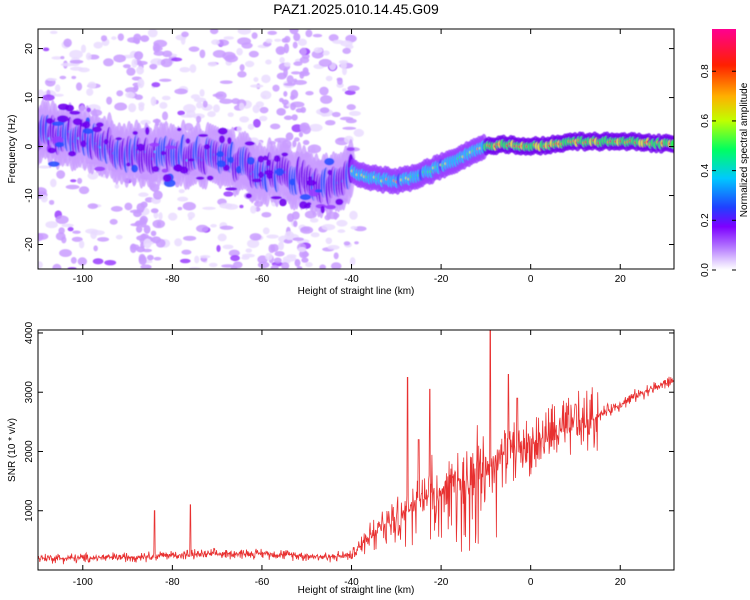 This screenshot has width=750, height=600. What do you see at coordinates (744, 149) in the screenshot?
I see `colorbar-label: Normalized spectral amplitude` at bounding box center [744, 149].